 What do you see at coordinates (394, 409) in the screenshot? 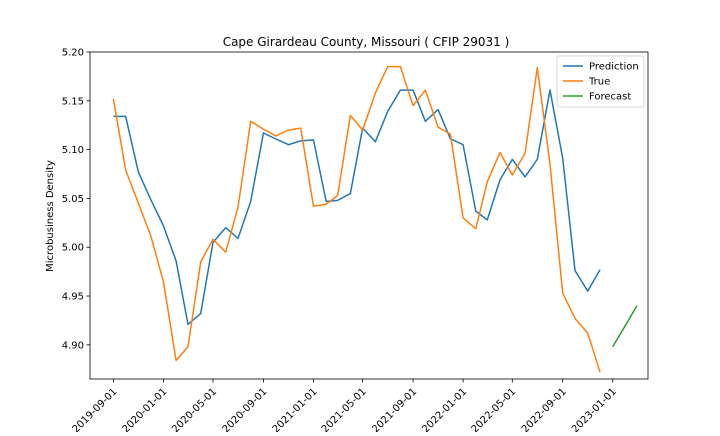
I see `x-tick-label: 2021-09-01` at bounding box center [394, 409].